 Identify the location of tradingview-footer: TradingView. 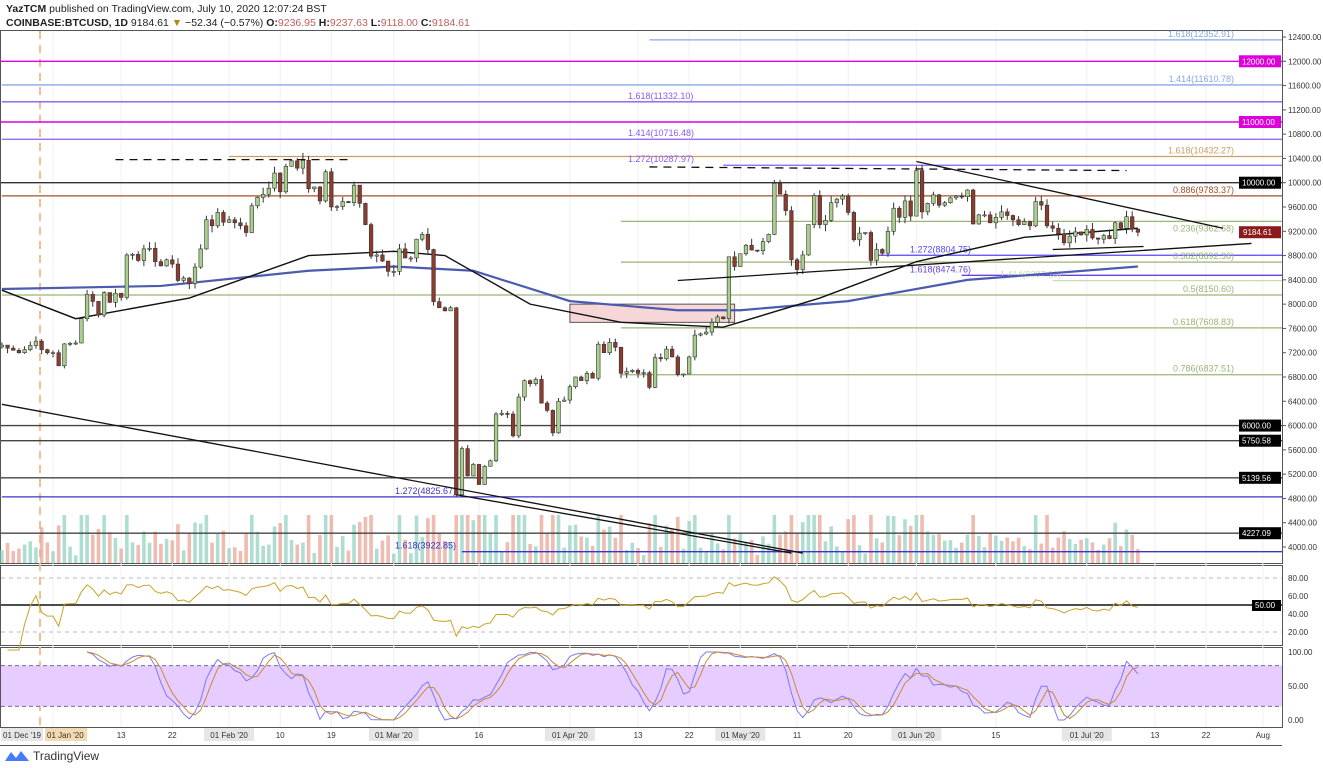
(51, 756).